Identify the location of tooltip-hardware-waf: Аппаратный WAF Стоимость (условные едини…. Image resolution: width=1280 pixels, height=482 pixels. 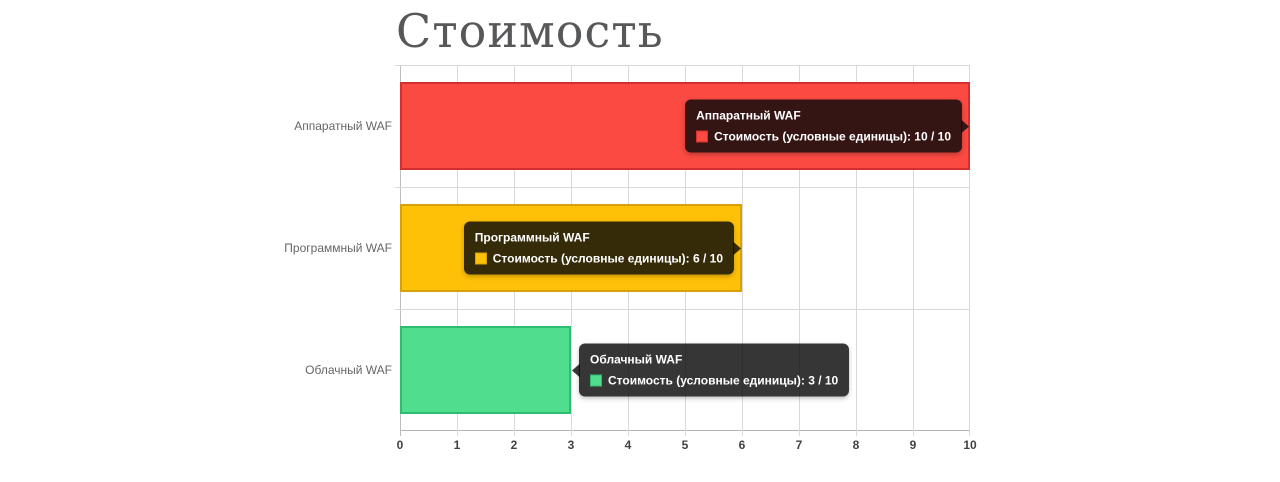
(827, 126).